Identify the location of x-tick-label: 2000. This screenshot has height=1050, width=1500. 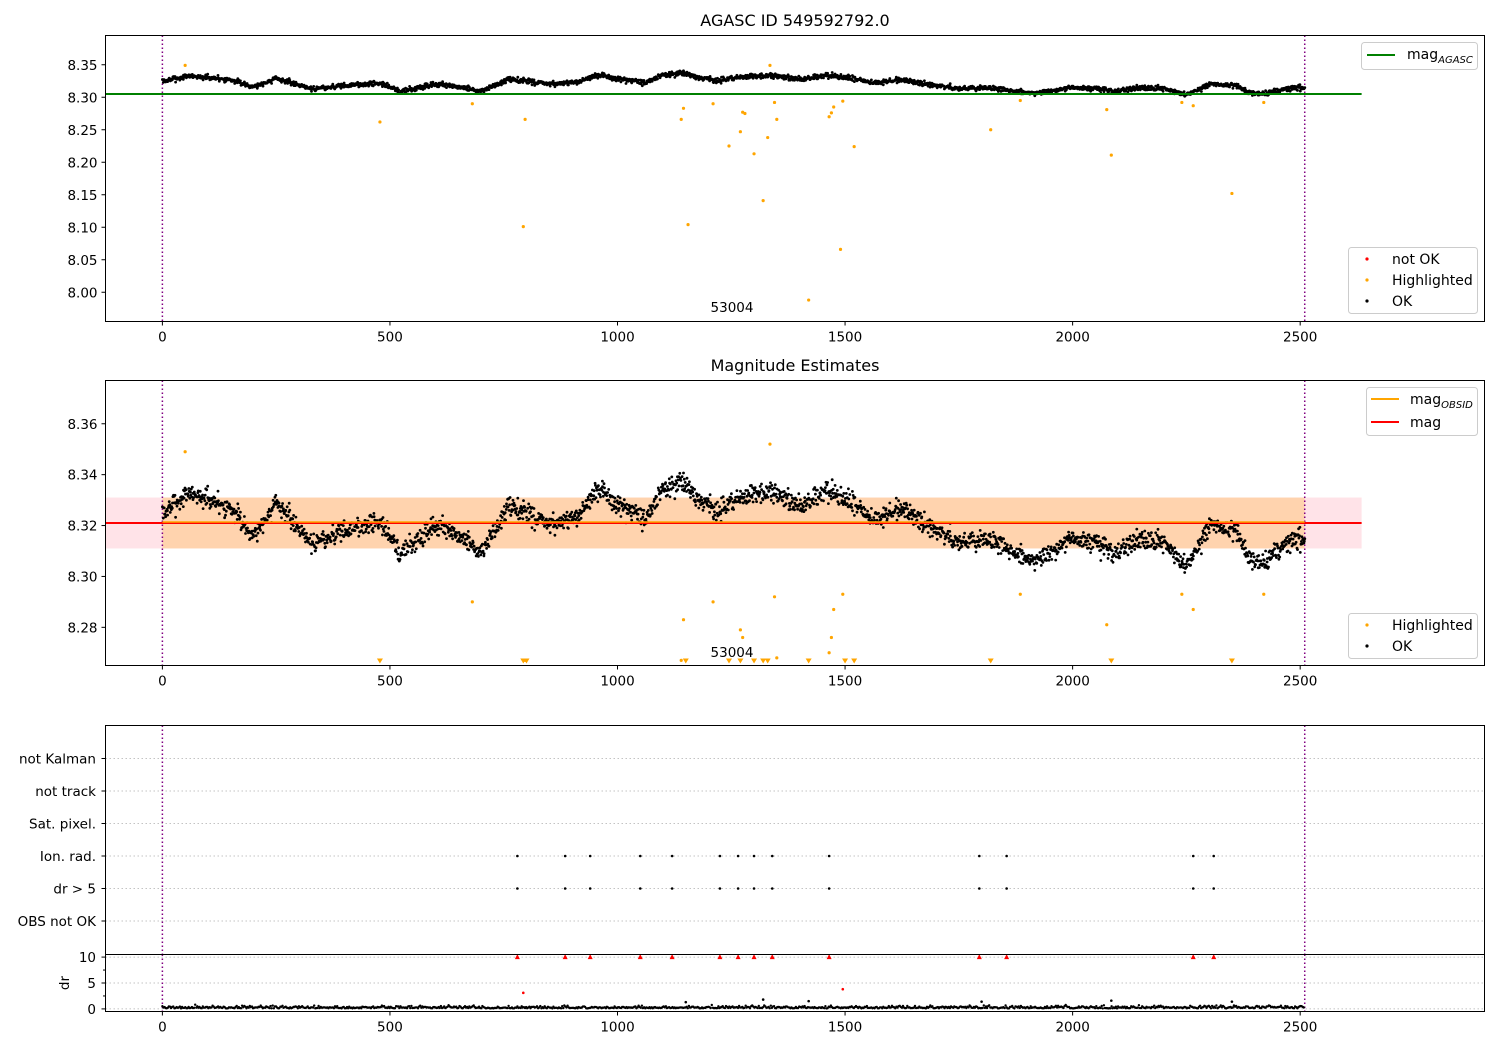
(1072, 338).